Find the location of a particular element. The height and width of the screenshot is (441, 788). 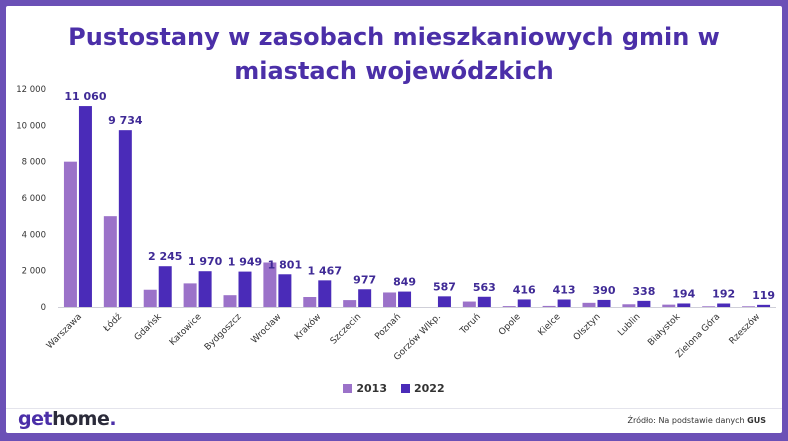

category-label-1: Łódź is located at coordinates (113, 323).